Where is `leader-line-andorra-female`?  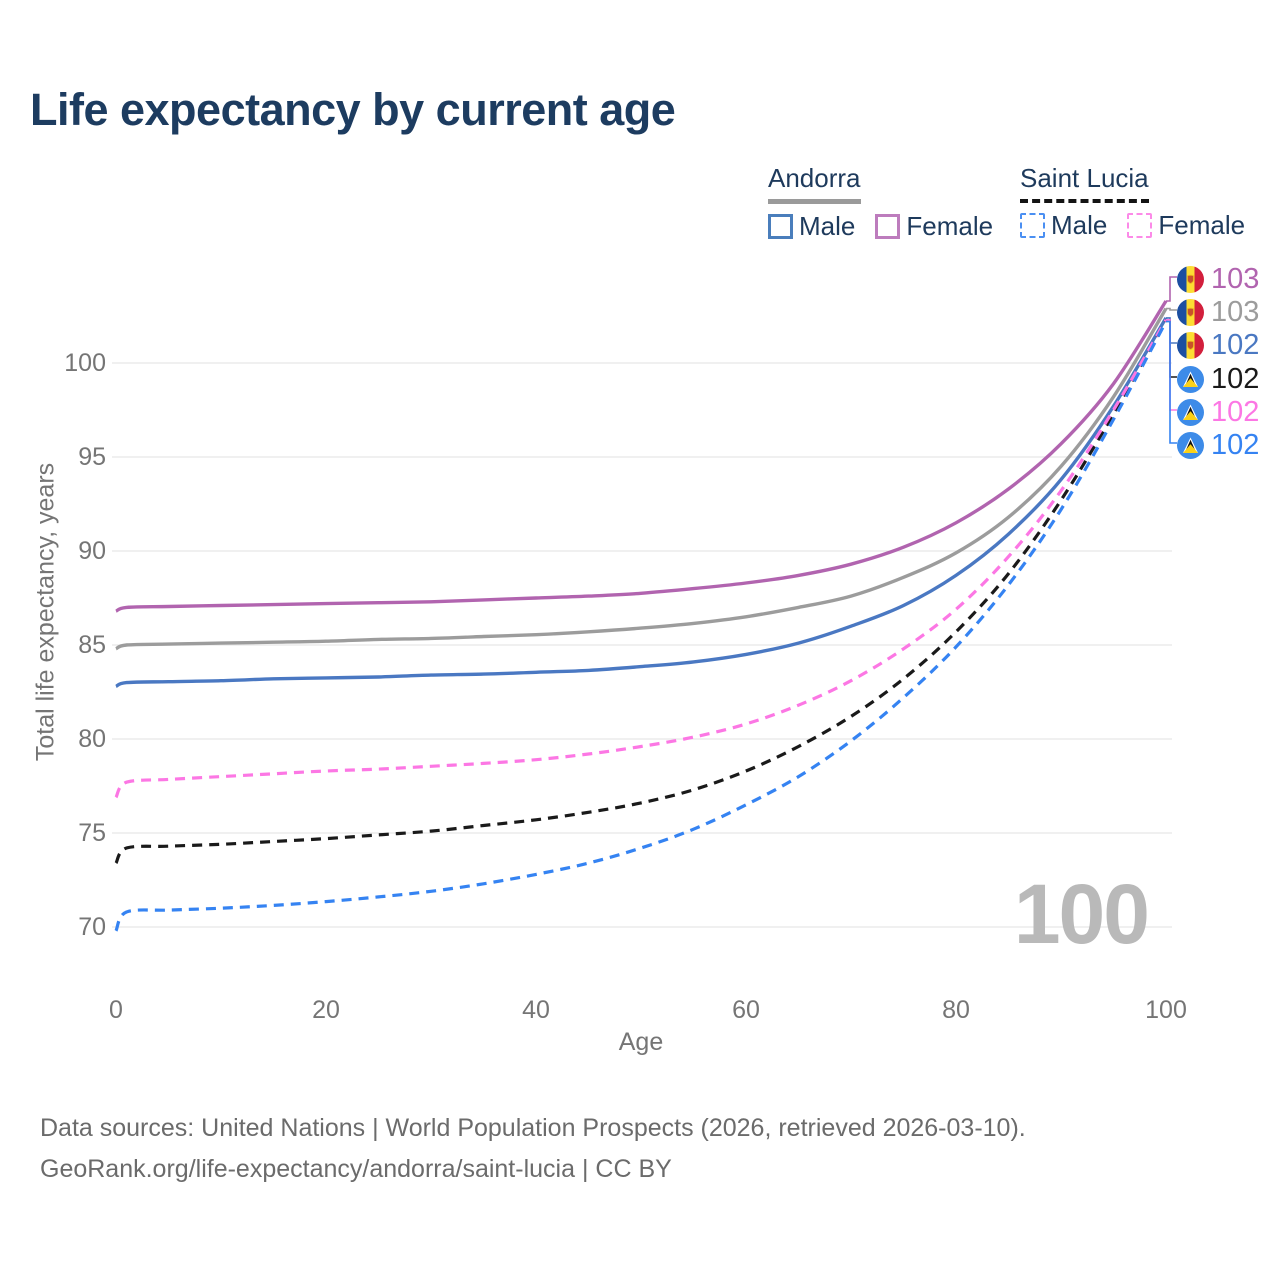
leader-line-andorra-female is located at coordinates (1171, 289).